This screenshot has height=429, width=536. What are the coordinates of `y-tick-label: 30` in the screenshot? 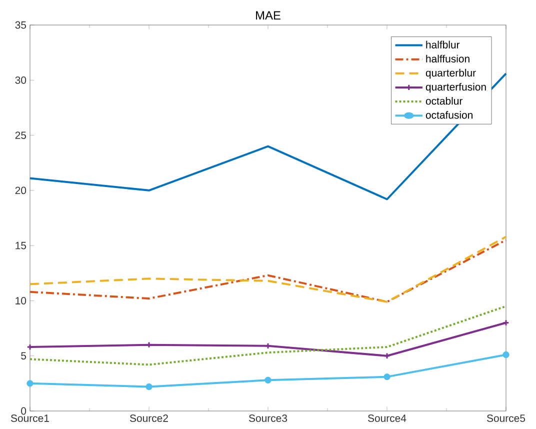 It's located at (20, 80).